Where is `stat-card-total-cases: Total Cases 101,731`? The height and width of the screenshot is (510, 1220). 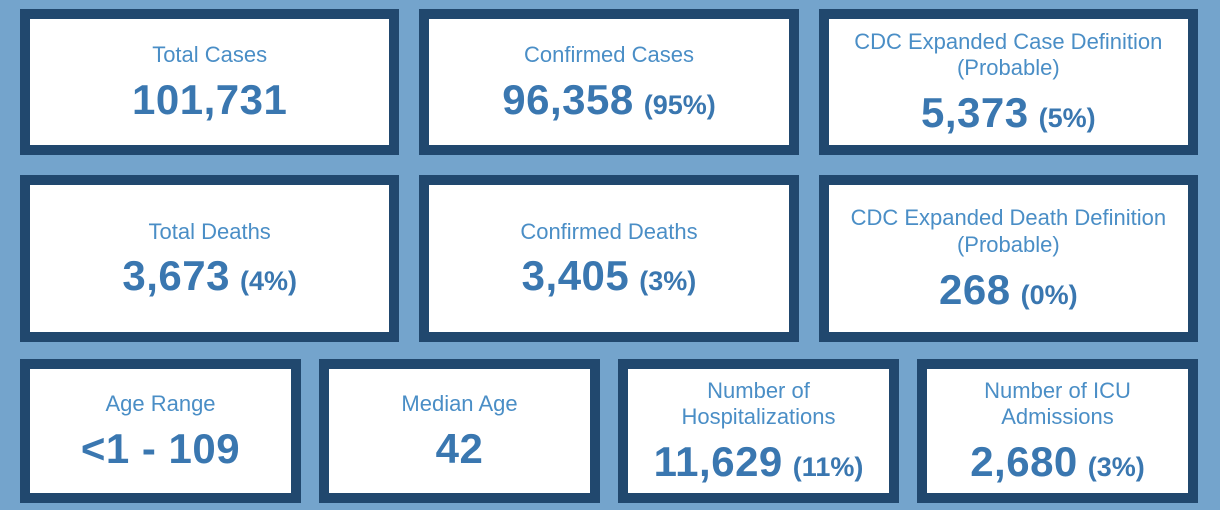
stat-card-total-cases: Total Cases 101,731 is located at coordinates (210, 82).